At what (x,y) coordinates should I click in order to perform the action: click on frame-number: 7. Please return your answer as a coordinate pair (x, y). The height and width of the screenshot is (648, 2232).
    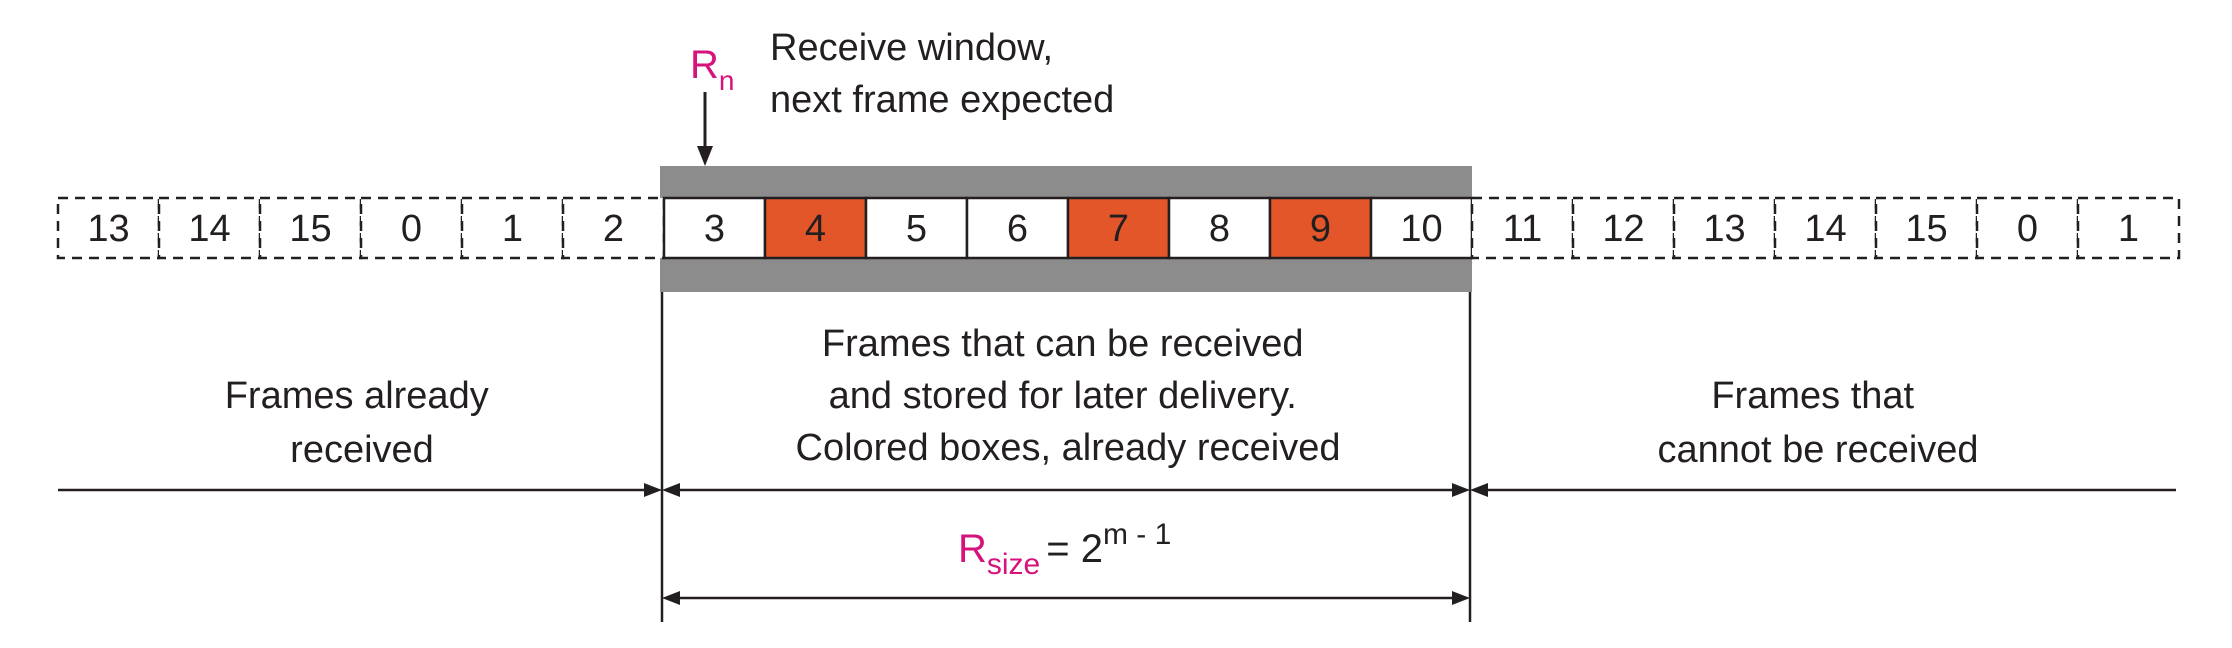
    Looking at the image, I should click on (1118, 229).